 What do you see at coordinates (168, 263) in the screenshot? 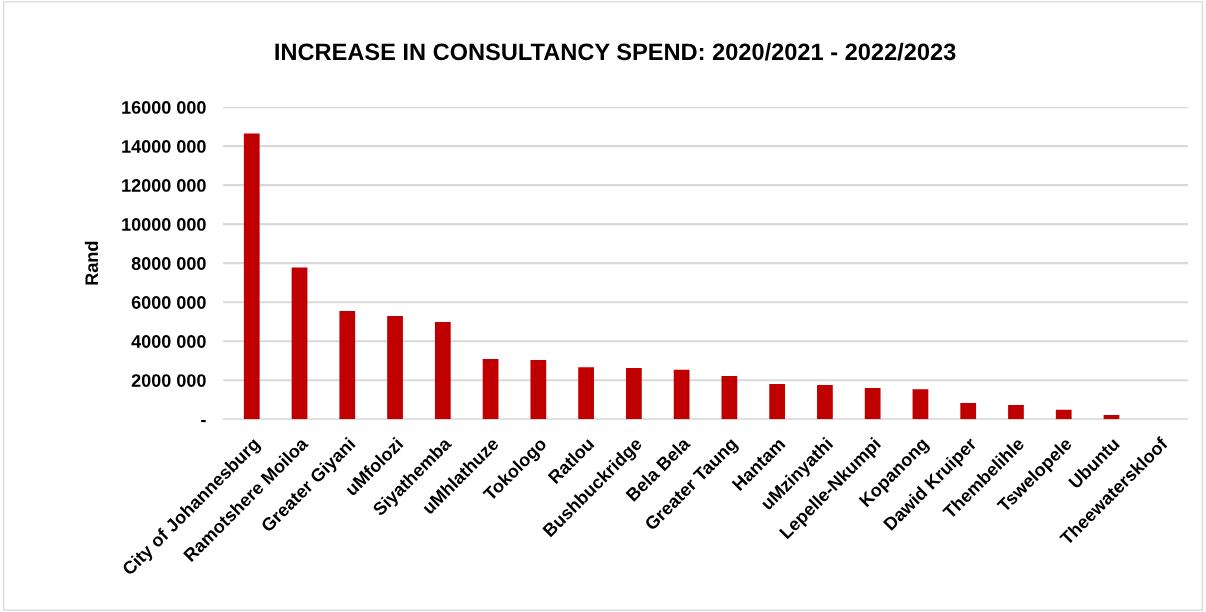
I see `y-tick-label: 8000 000` at bounding box center [168, 263].